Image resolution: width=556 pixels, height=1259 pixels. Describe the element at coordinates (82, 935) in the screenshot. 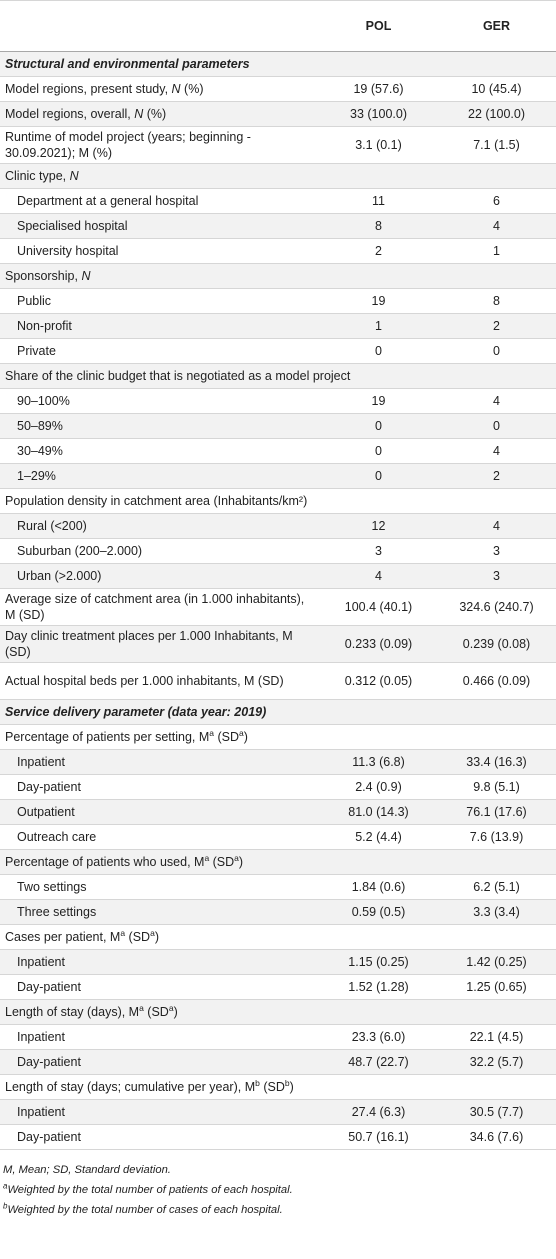

I see `row-label: Cases per patient, Ma (SDa)` at that location.